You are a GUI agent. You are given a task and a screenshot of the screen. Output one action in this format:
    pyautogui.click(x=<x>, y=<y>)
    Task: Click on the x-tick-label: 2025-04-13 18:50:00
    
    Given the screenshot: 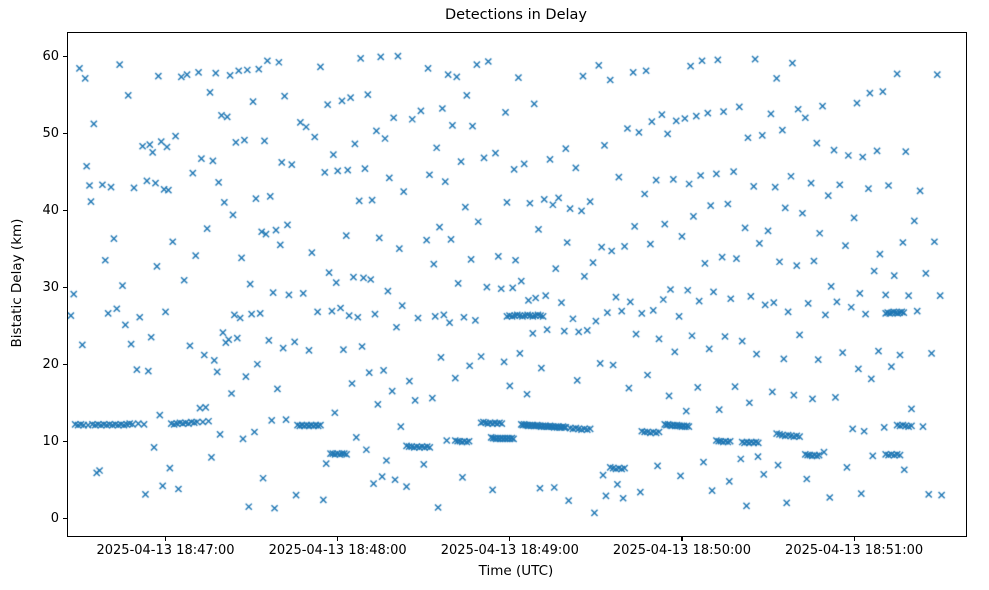 What is the action you would take?
    pyautogui.click(x=681, y=550)
    